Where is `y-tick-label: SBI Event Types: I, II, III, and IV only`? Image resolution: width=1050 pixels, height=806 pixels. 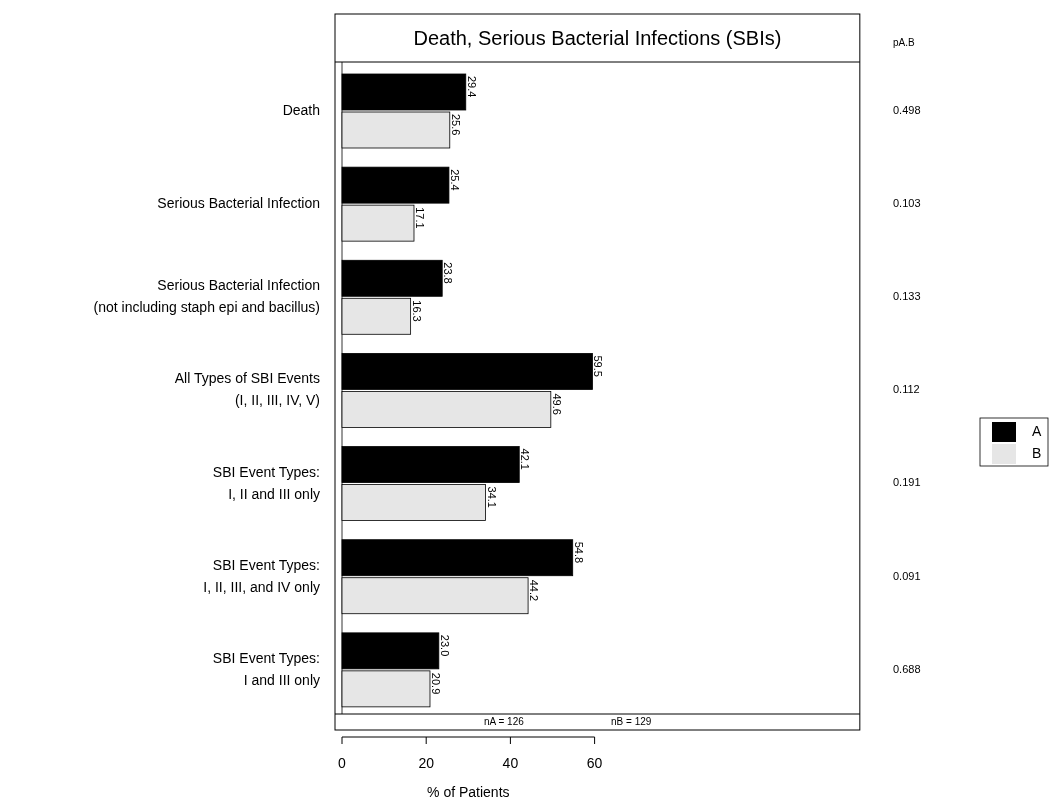 y-tick-label: SBI Event Types: I, II, III, and IV only is located at coordinates (261, 575).